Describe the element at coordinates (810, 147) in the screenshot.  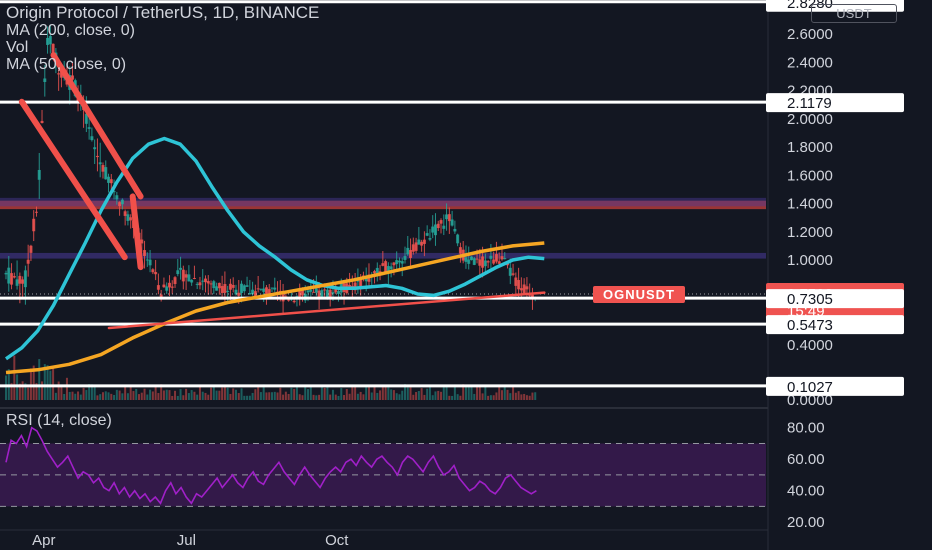
I see `price-tick-label: 1.8000` at that location.